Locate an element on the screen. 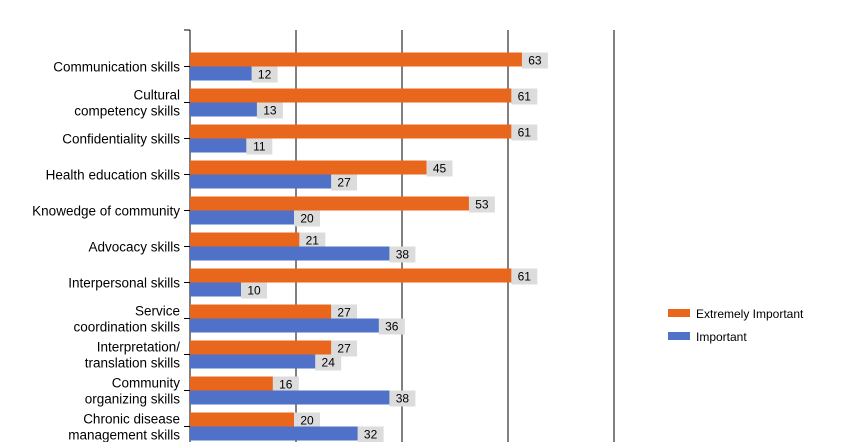 This screenshot has width=850, height=442. data-label-0-1: 61 is located at coordinates (525, 97).